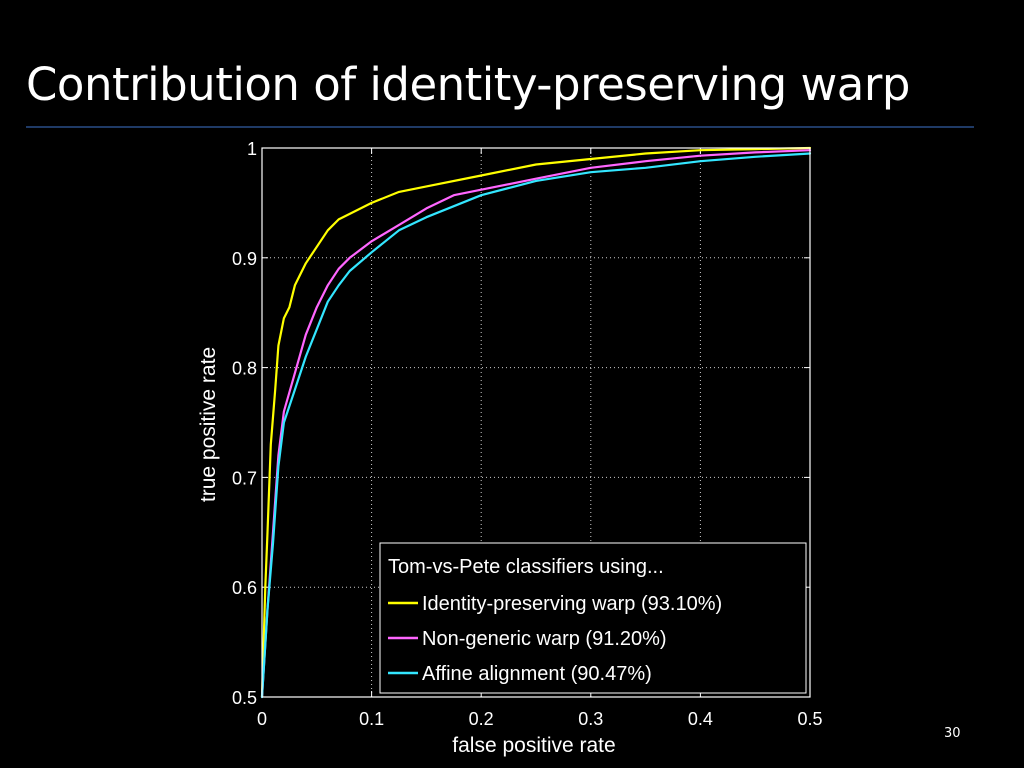 Image resolution: width=1024 pixels, height=768 pixels. What do you see at coordinates (544, 639) in the screenshot?
I see `legend-label-2: Non-generic warp (91.20%)` at bounding box center [544, 639].